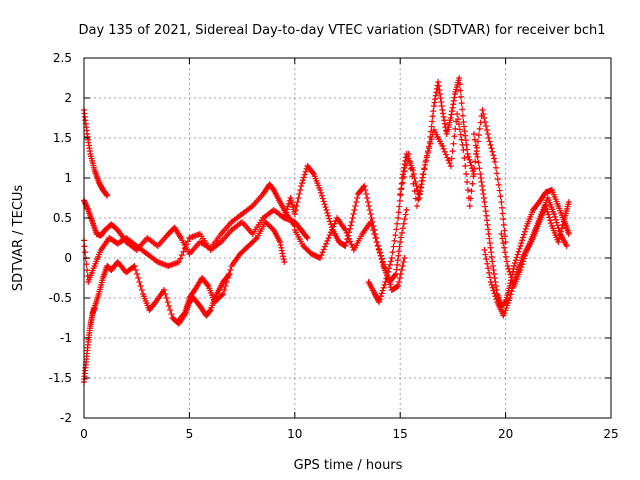  Describe the element at coordinates (453, 176) in the screenshot. I see `series-track-i` at that location.